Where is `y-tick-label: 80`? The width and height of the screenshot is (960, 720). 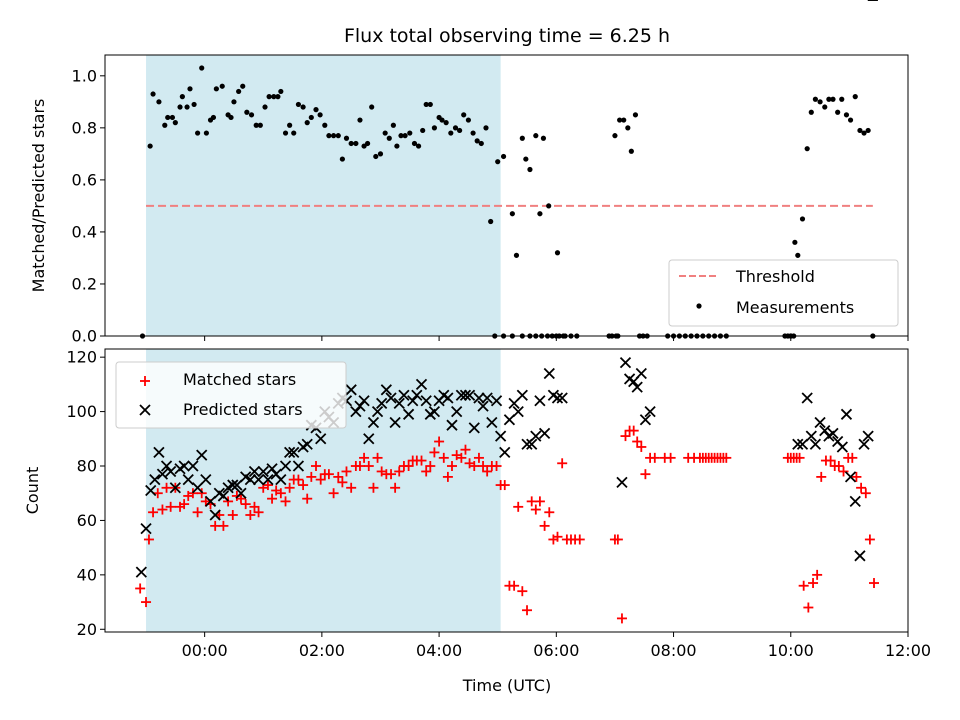 y-tick-label: 80 is located at coordinates (87, 466).